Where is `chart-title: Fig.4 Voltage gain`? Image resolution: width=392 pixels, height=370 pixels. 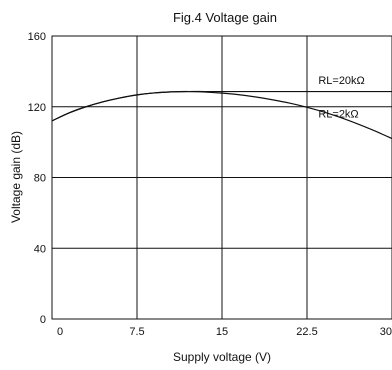 chart-title: Fig.4 Voltage gain is located at coordinates (225, 17).